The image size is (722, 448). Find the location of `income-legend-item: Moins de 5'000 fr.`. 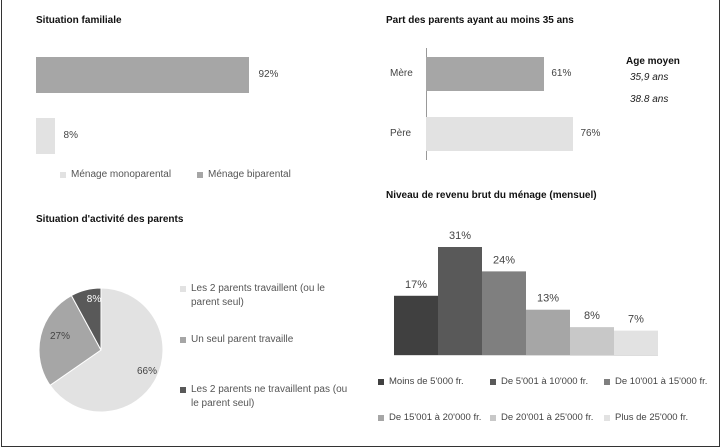

income-legend-item: Moins de 5'000 fr. is located at coordinates (421, 381).